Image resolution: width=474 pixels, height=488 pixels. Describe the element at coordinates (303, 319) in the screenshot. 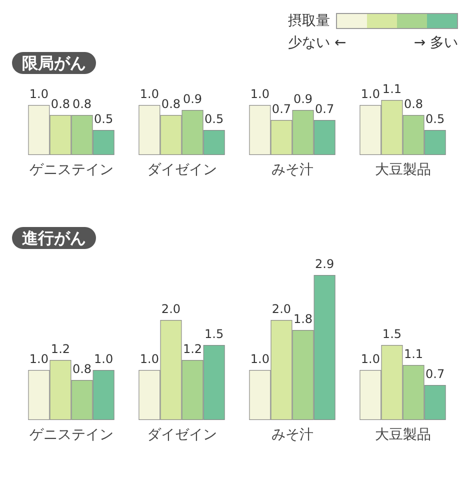

I see `data-label: 1.8` at that location.